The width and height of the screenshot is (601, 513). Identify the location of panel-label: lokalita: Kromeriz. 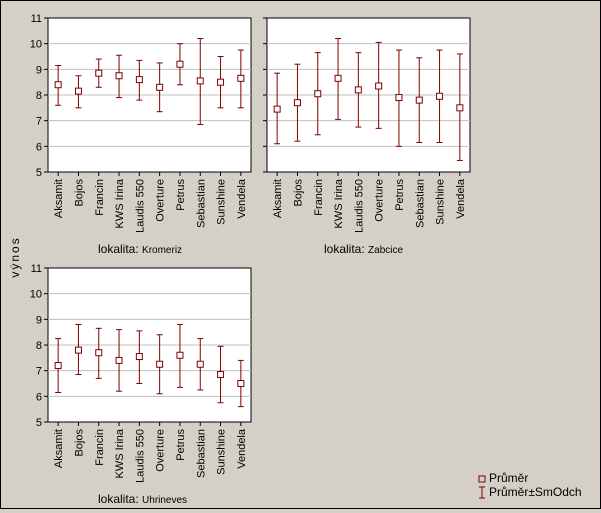
(140, 249).